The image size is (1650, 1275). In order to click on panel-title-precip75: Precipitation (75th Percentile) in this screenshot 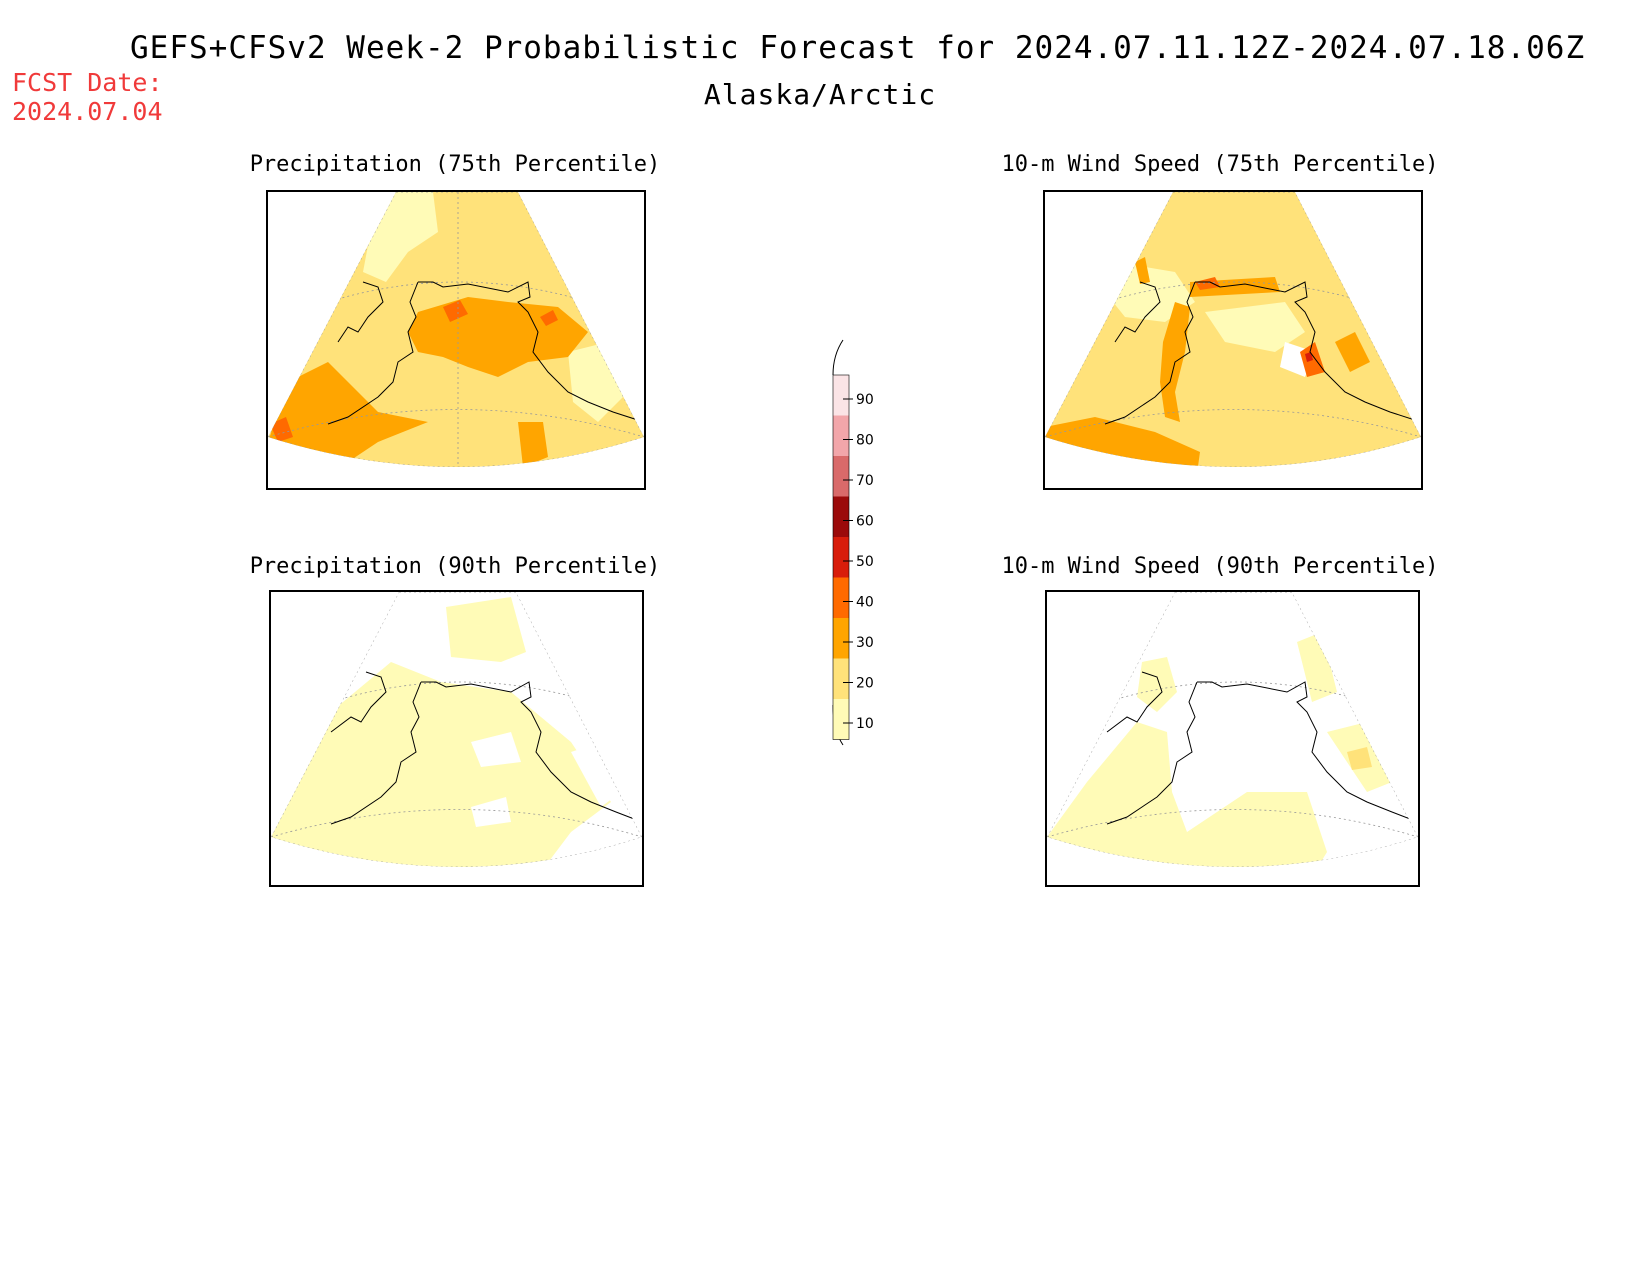, I will do `click(455, 164)`.